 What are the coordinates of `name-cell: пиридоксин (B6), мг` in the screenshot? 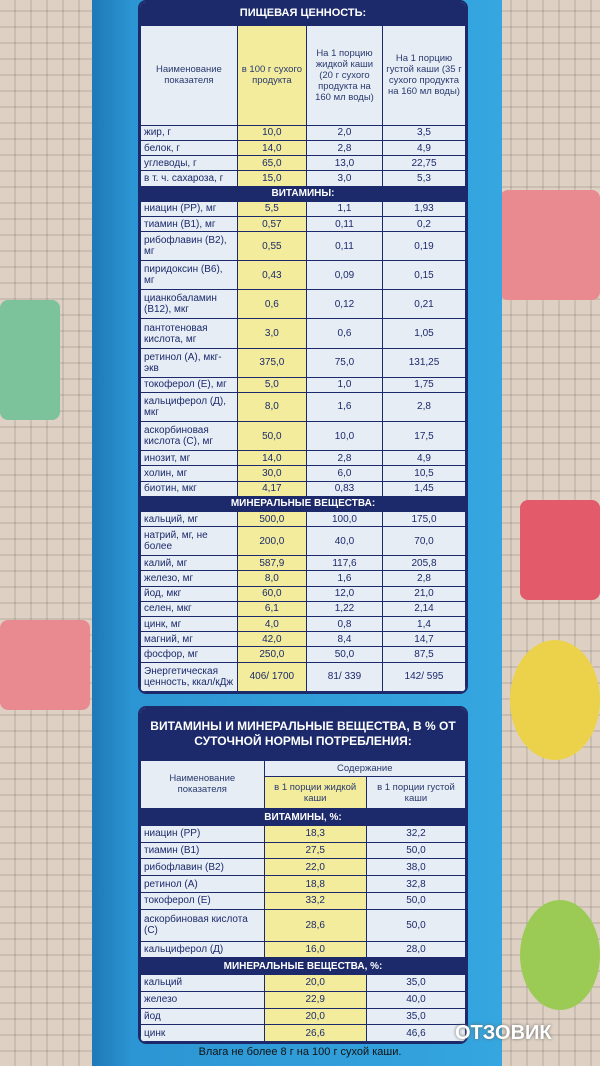 It's located at (189, 275).